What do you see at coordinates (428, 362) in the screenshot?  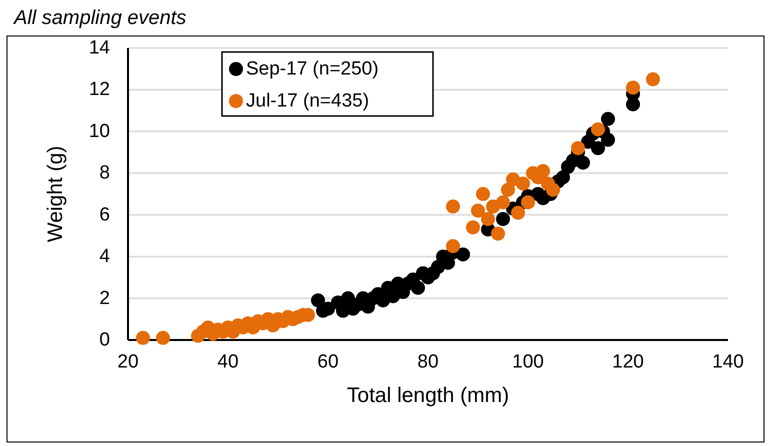 I see `x-tick-label: 80` at bounding box center [428, 362].